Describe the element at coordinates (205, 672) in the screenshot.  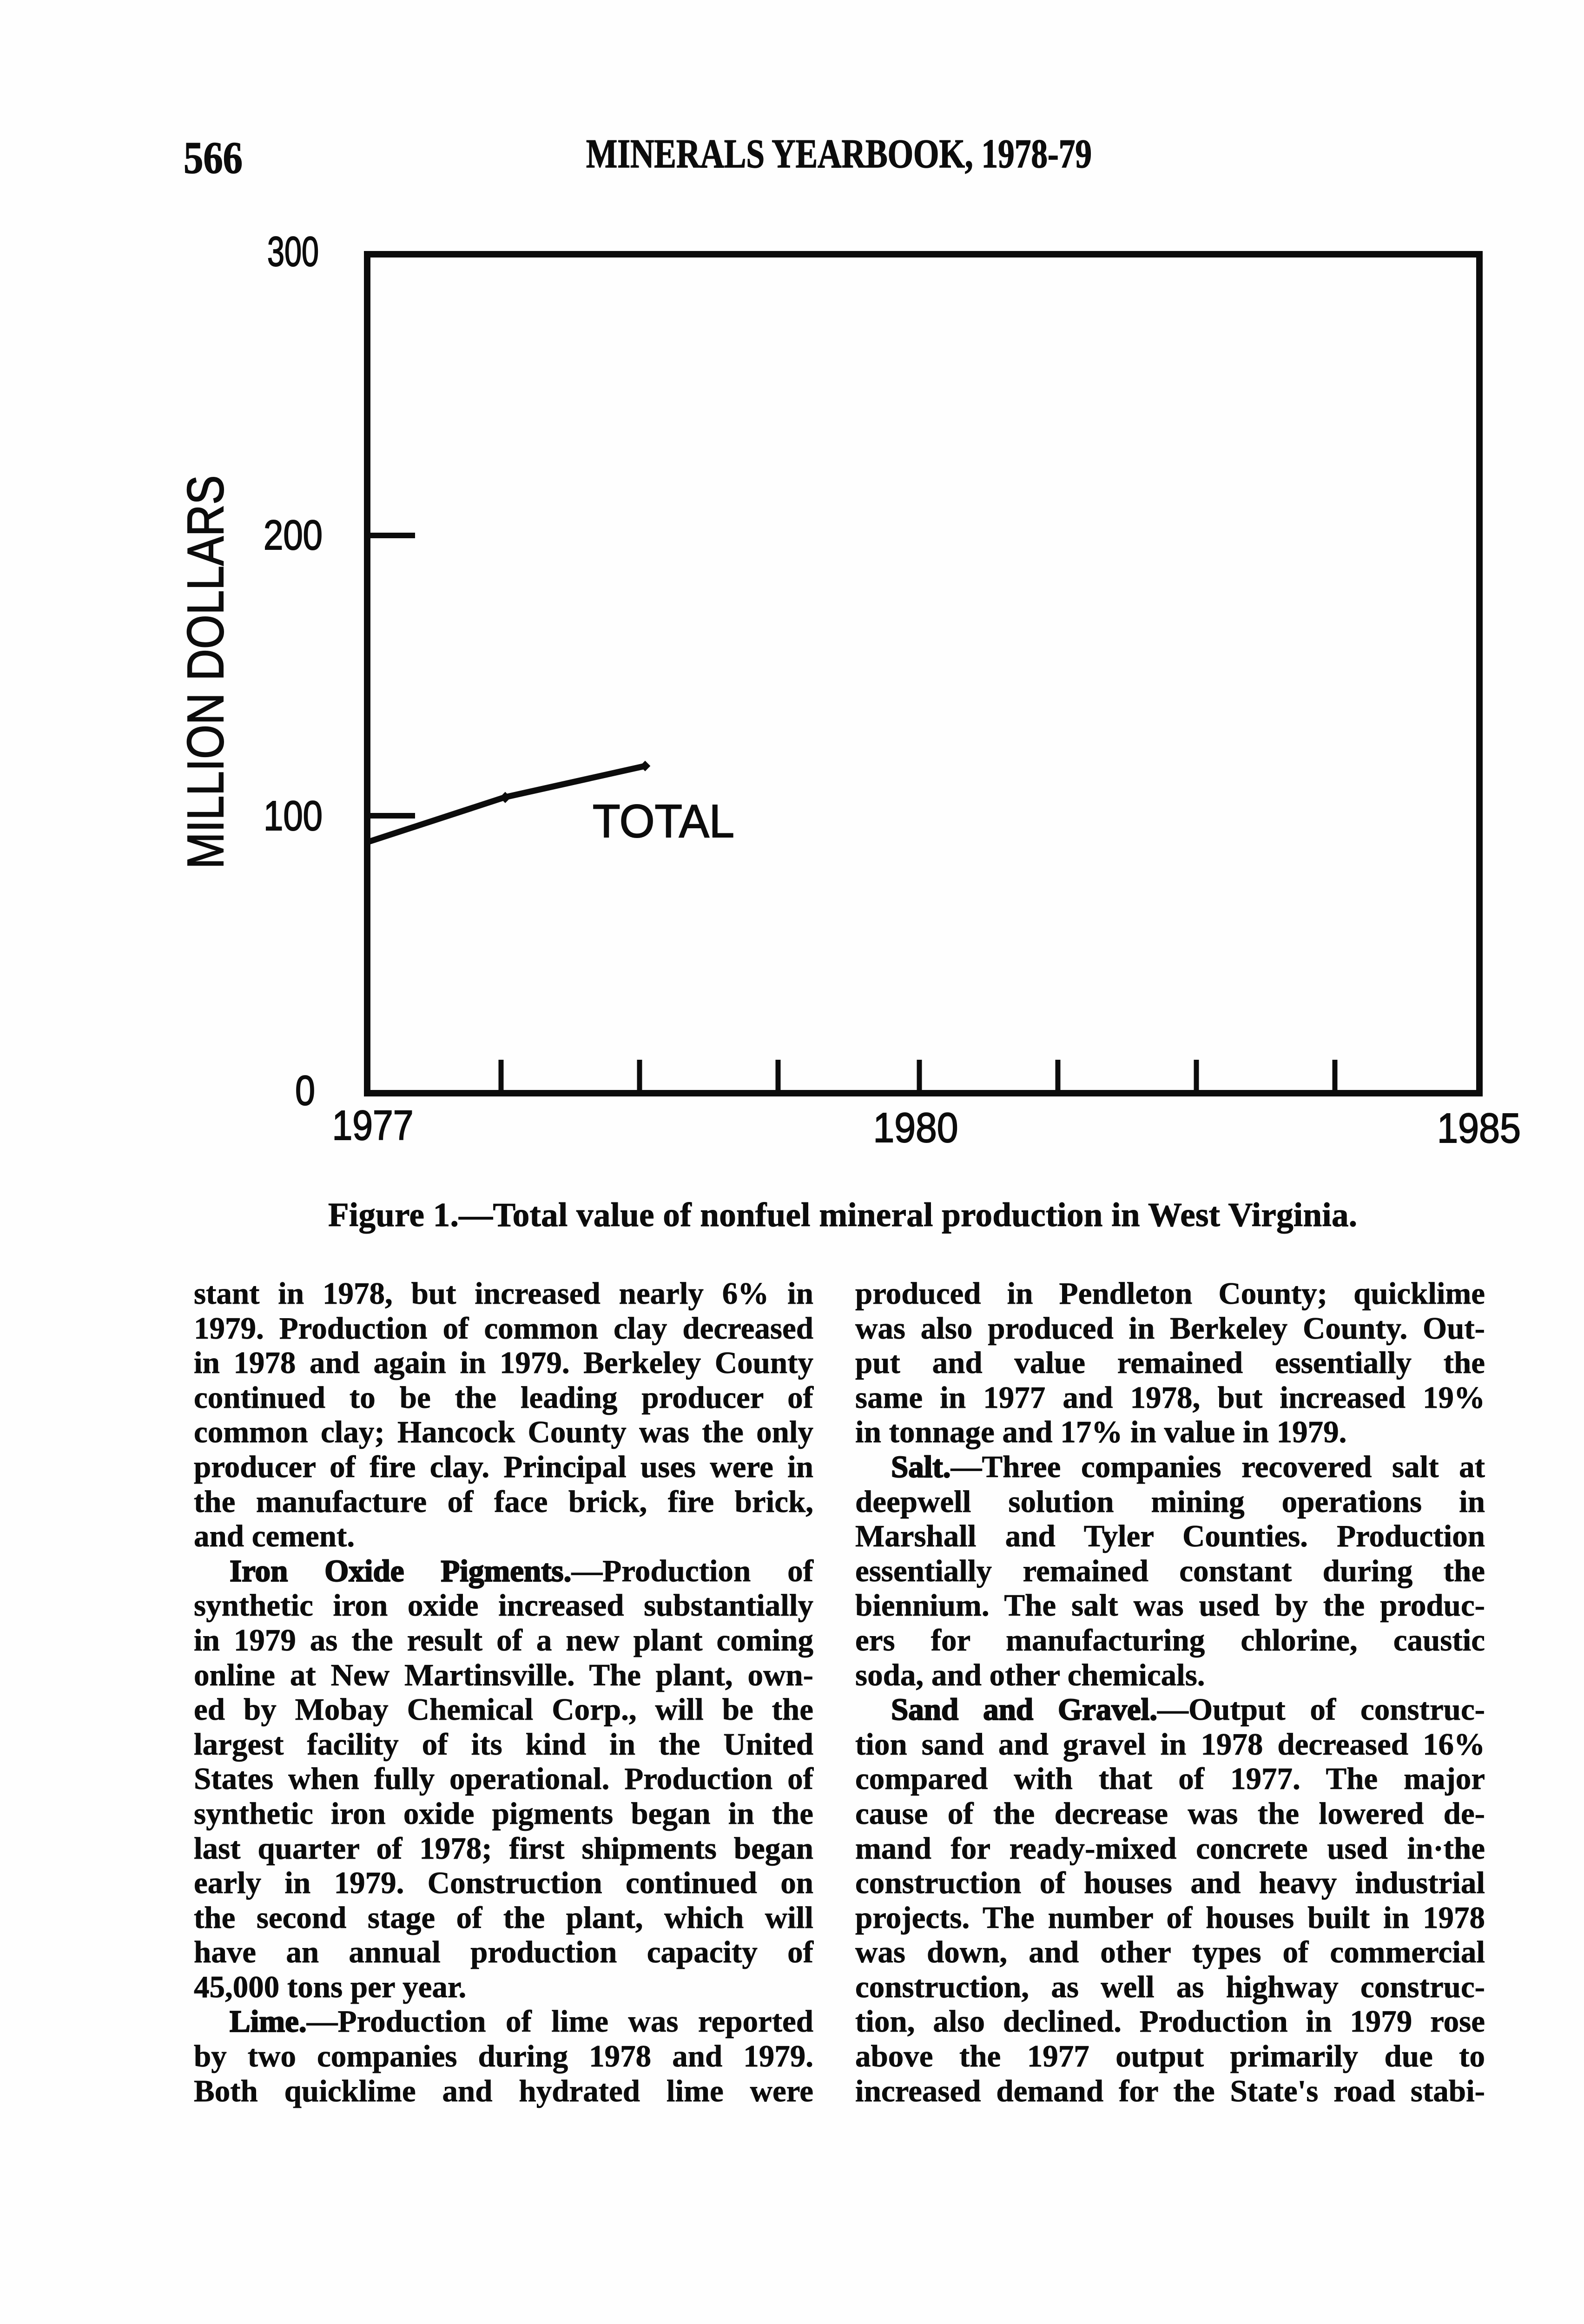
I see `svg-text: MILLION DOLLARS` at that location.